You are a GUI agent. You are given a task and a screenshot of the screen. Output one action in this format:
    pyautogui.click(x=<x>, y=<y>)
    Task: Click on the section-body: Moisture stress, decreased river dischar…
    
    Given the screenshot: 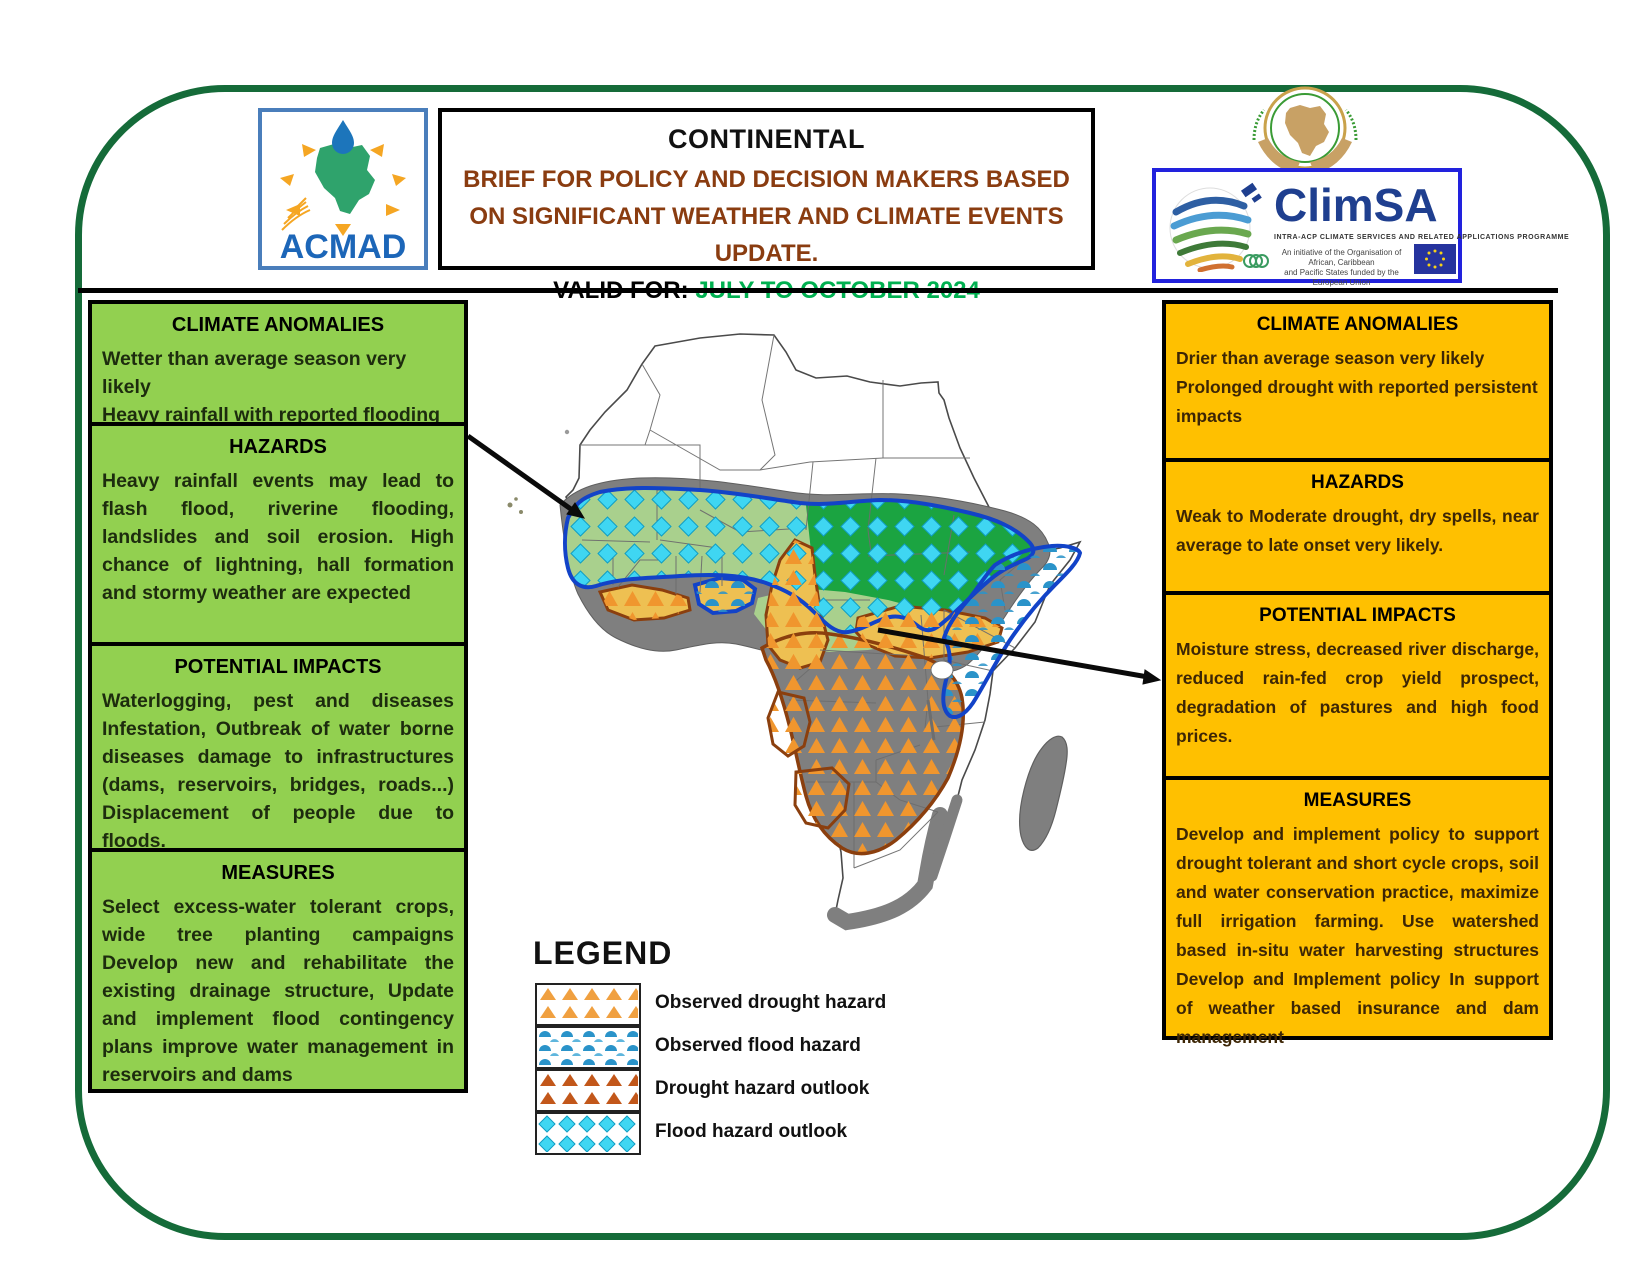 What is the action you would take?
    pyautogui.click(x=1357, y=692)
    